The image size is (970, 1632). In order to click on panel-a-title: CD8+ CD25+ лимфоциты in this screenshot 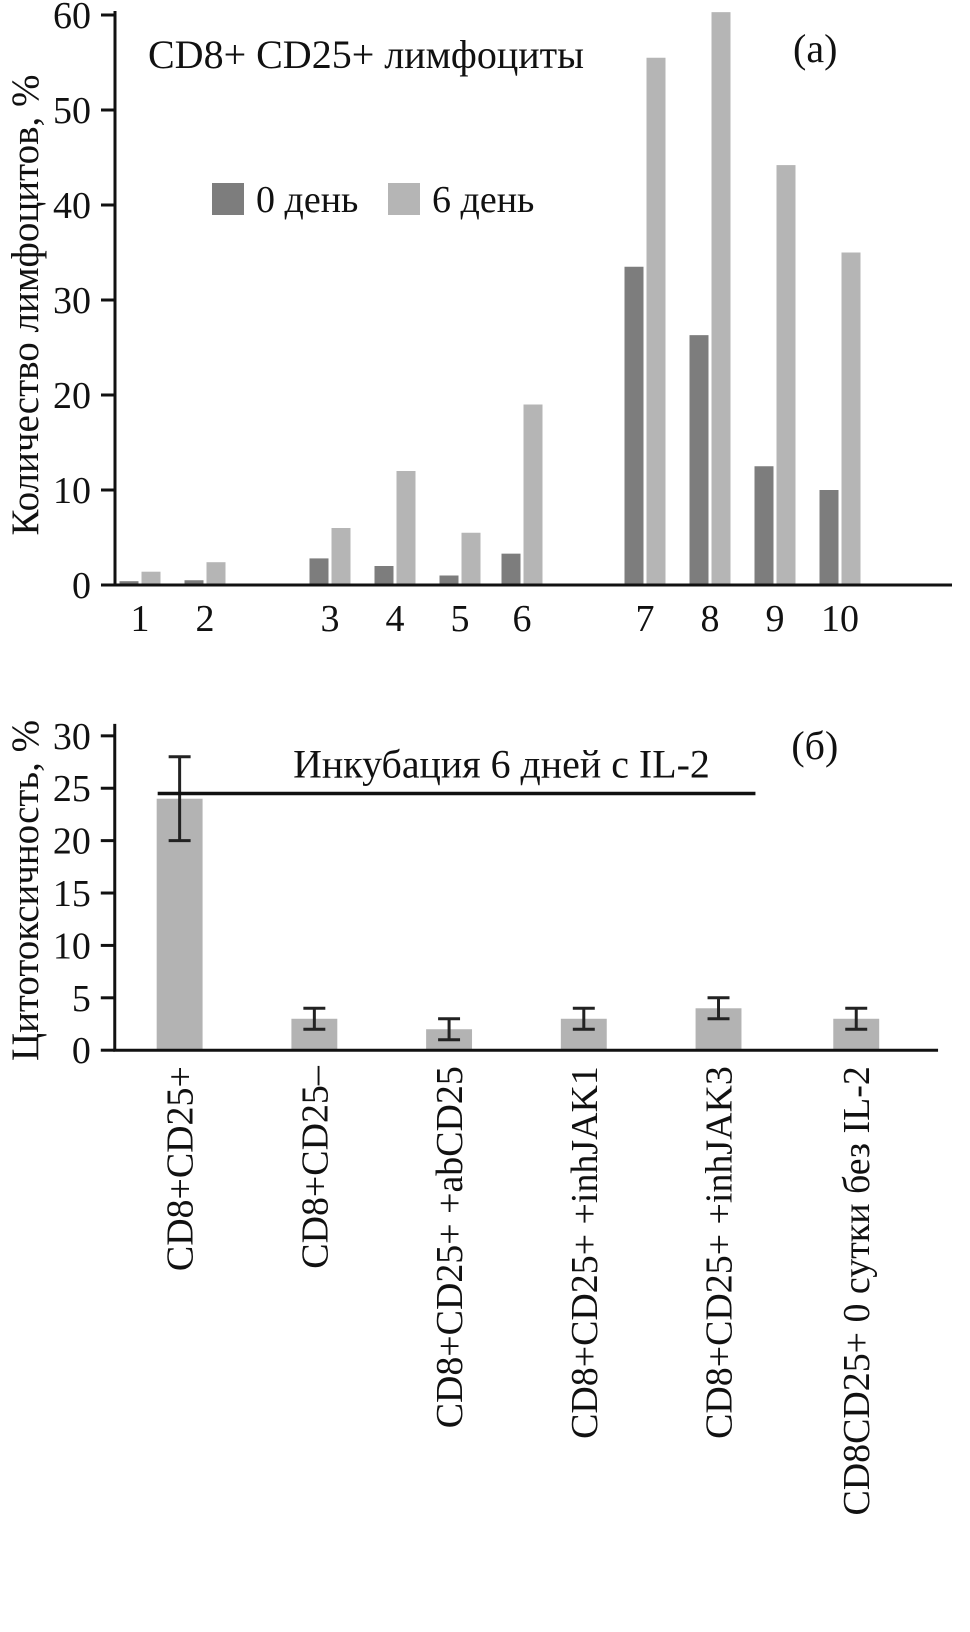, I will do `click(366, 54)`.